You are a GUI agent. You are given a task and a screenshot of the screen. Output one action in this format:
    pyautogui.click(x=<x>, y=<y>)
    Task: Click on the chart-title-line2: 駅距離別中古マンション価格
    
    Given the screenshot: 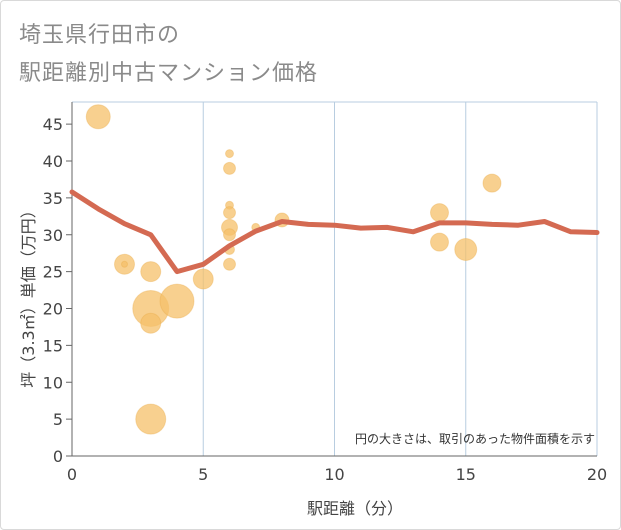 What is the action you would take?
    pyautogui.click(x=169, y=73)
    